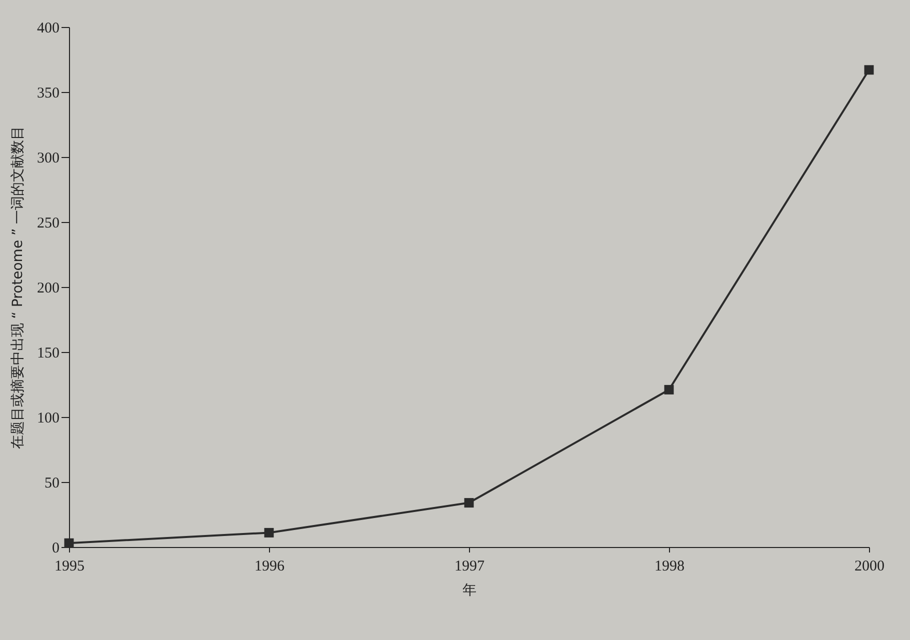 The width and height of the screenshot is (910, 640). What do you see at coordinates (56, 548) in the screenshot?
I see `y-tick-label: 0` at bounding box center [56, 548].